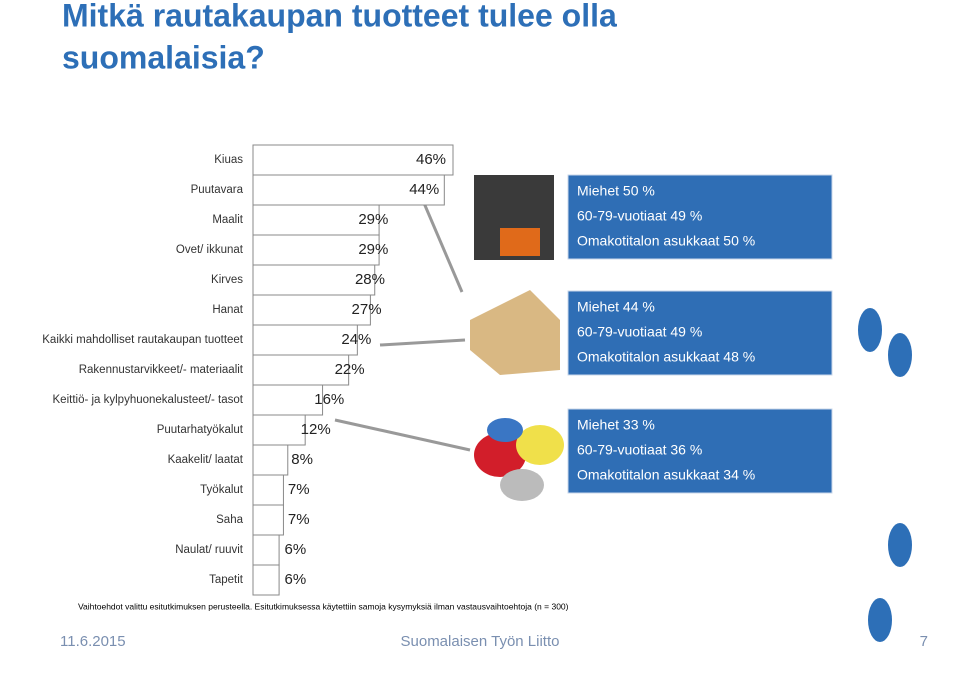  What do you see at coordinates (329, 399) in the screenshot?
I see `value-label: 16%` at bounding box center [329, 399].